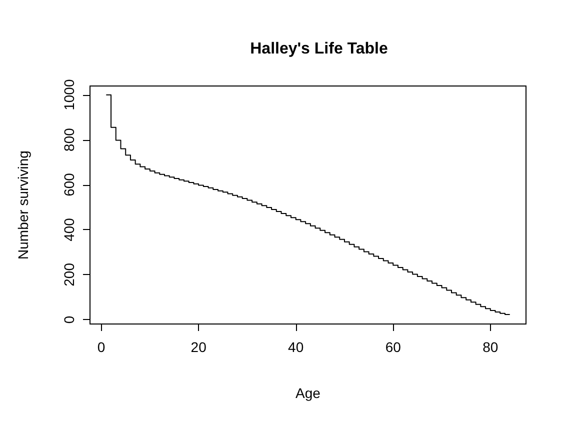  I want to click on x-tick-label: 0, so click(101, 347).